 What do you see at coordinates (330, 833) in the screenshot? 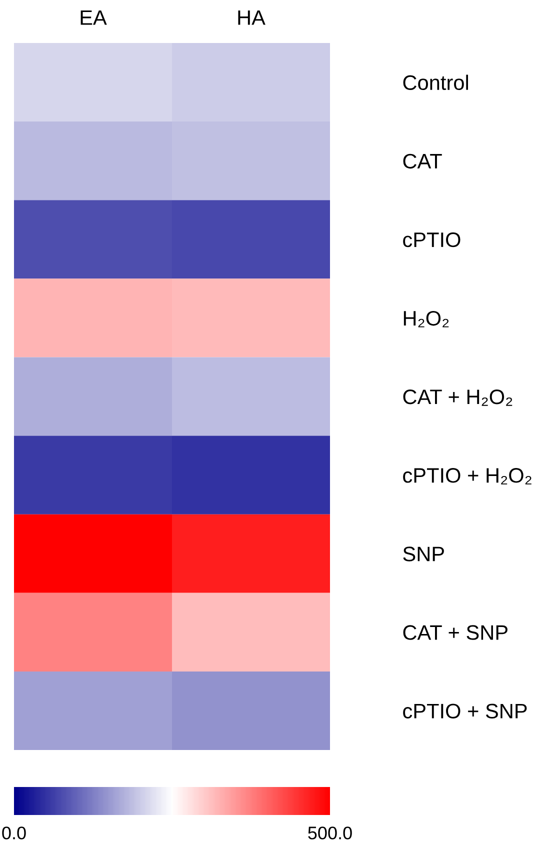
I see `color-bar-label: 500.0` at bounding box center [330, 833].